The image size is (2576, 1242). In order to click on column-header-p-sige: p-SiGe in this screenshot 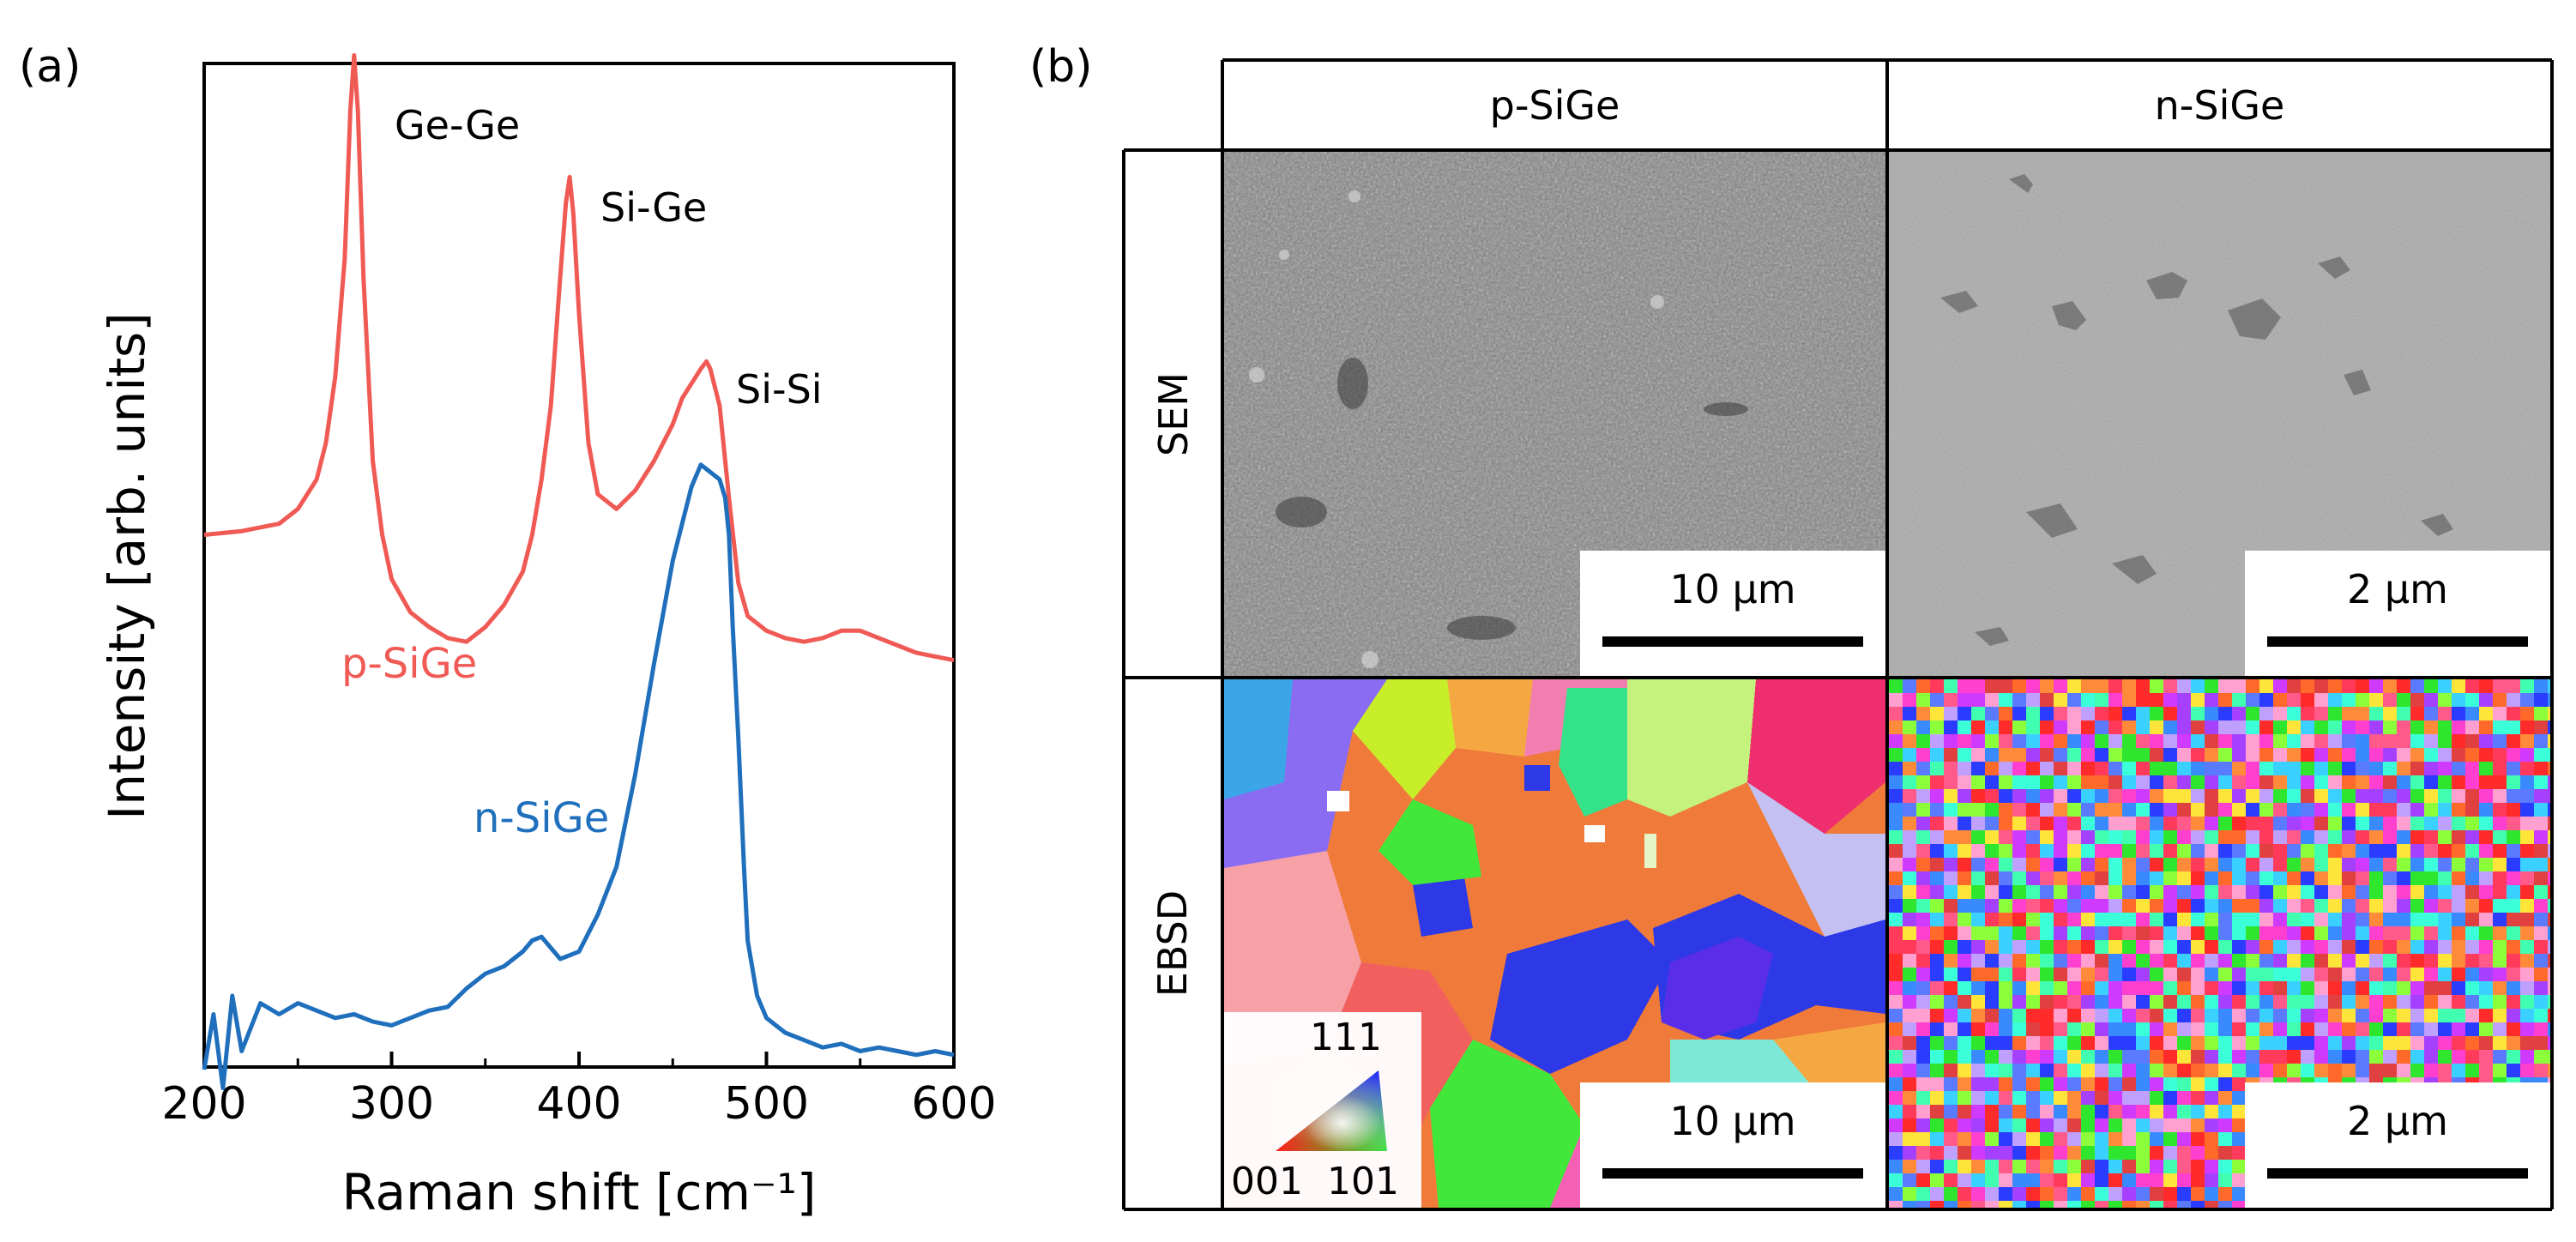, I will do `click(1554, 105)`.